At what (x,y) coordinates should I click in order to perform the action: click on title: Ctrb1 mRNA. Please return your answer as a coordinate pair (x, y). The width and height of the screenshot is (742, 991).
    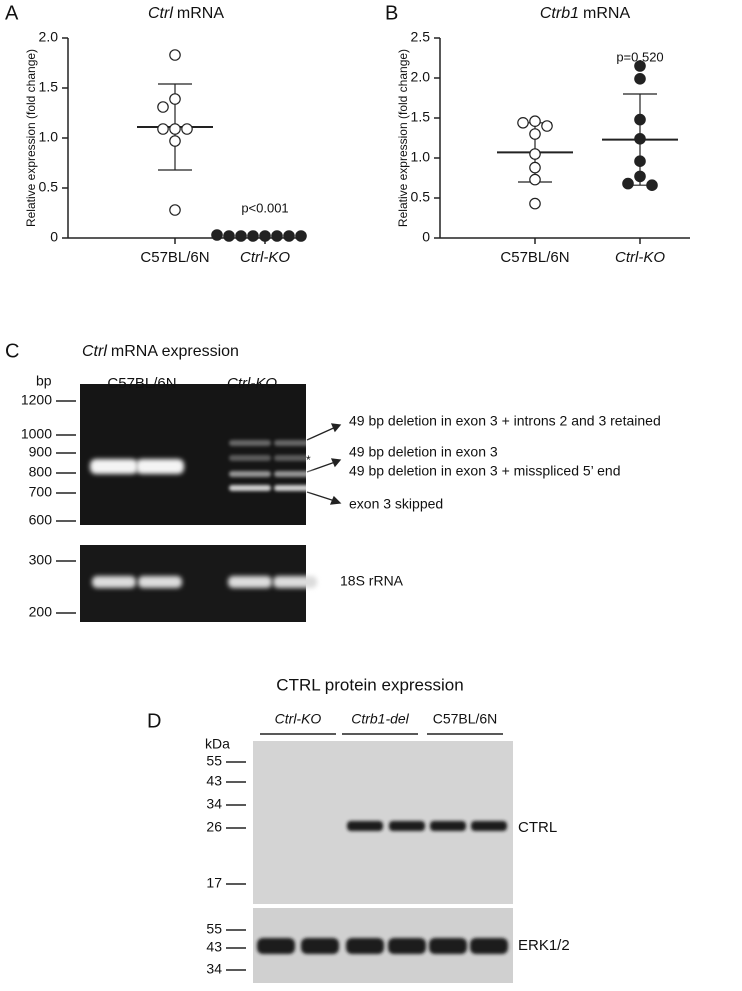
    Looking at the image, I should click on (585, 13).